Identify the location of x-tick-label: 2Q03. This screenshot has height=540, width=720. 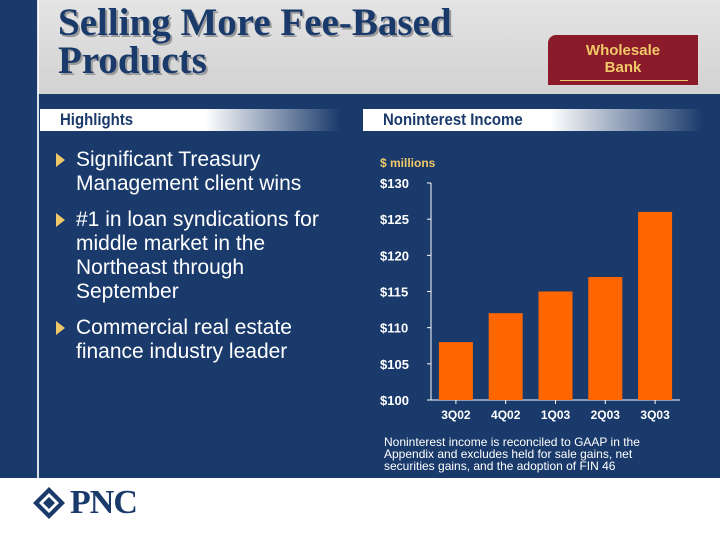
(606, 415).